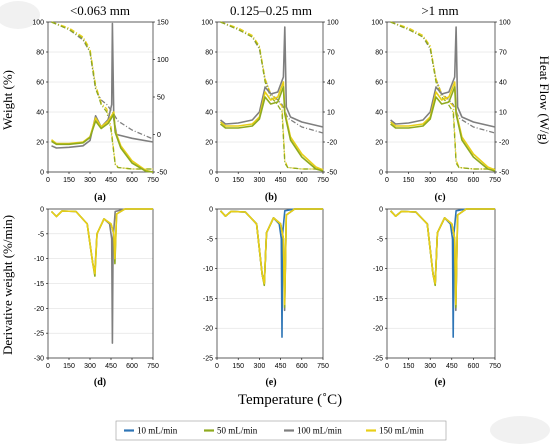 Image resolution: width=550 pixels, height=448 pixels. Describe the element at coordinates (439, 10) in the screenshot. I see `title-panel-c: >1 mm` at that location.